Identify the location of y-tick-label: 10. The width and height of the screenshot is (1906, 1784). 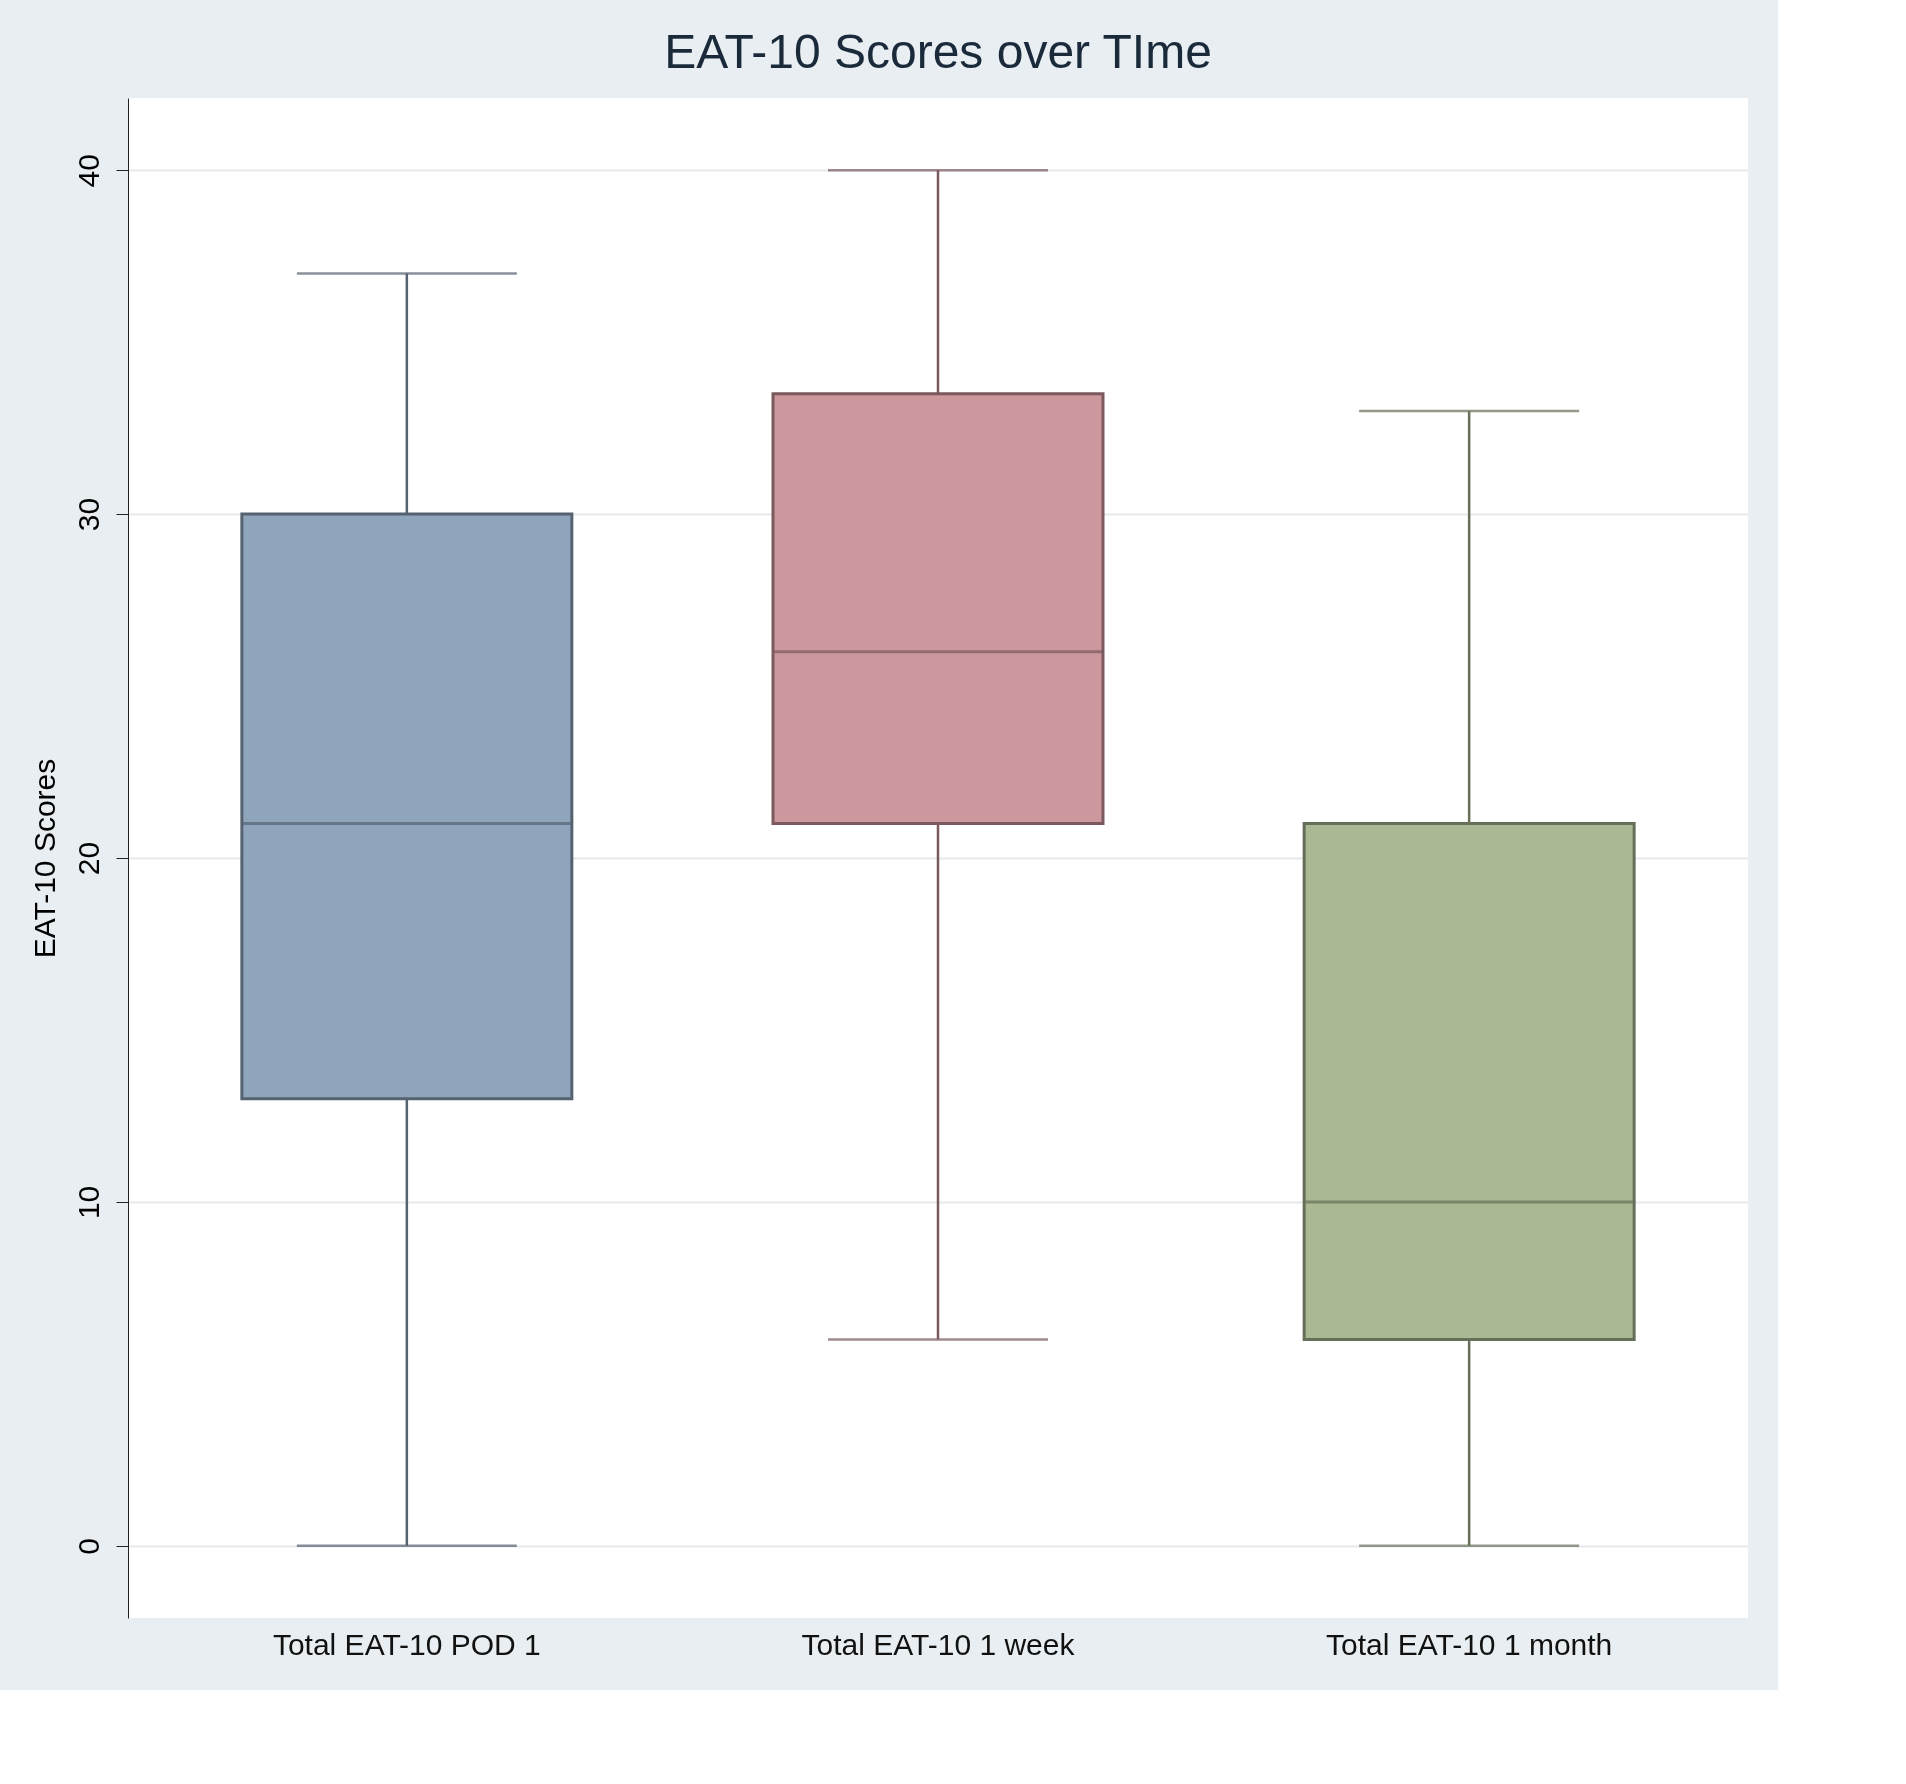
(88, 1202).